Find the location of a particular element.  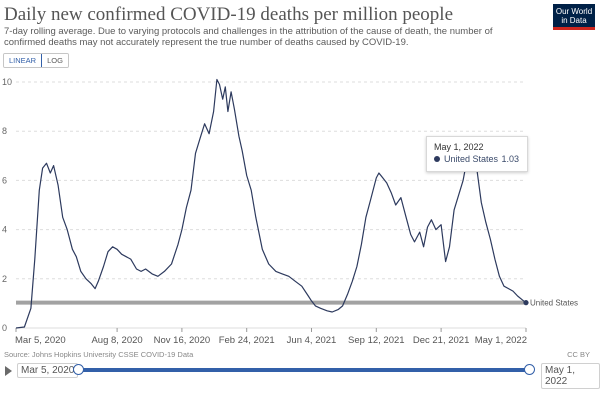

series-end-label: United States is located at coordinates (554, 303).